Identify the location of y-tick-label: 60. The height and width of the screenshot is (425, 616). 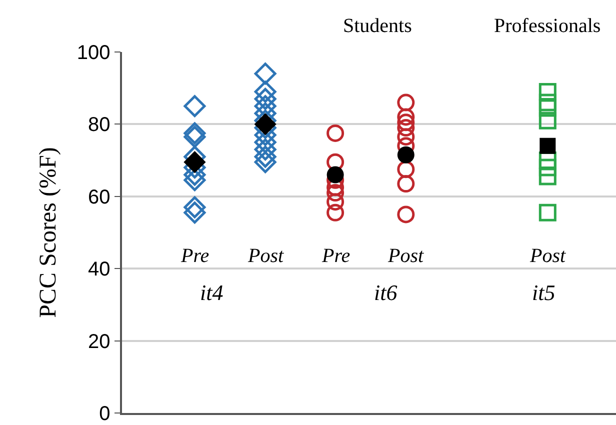
(99, 197).